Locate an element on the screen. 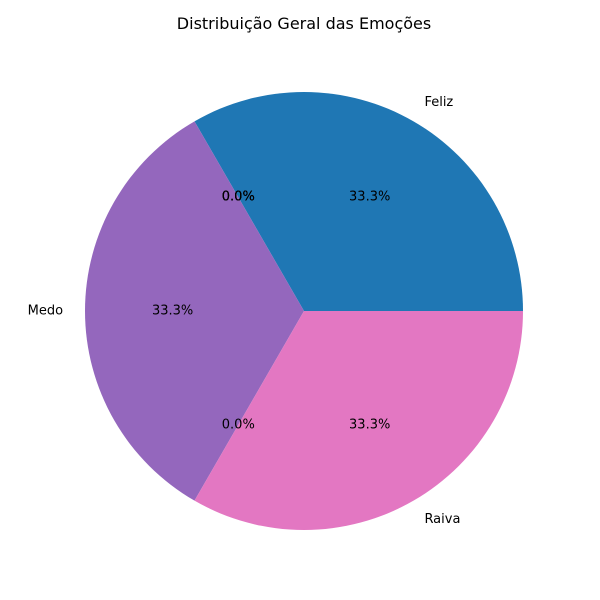  pct-label-raiva: 33.3% is located at coordinates (369, 424).